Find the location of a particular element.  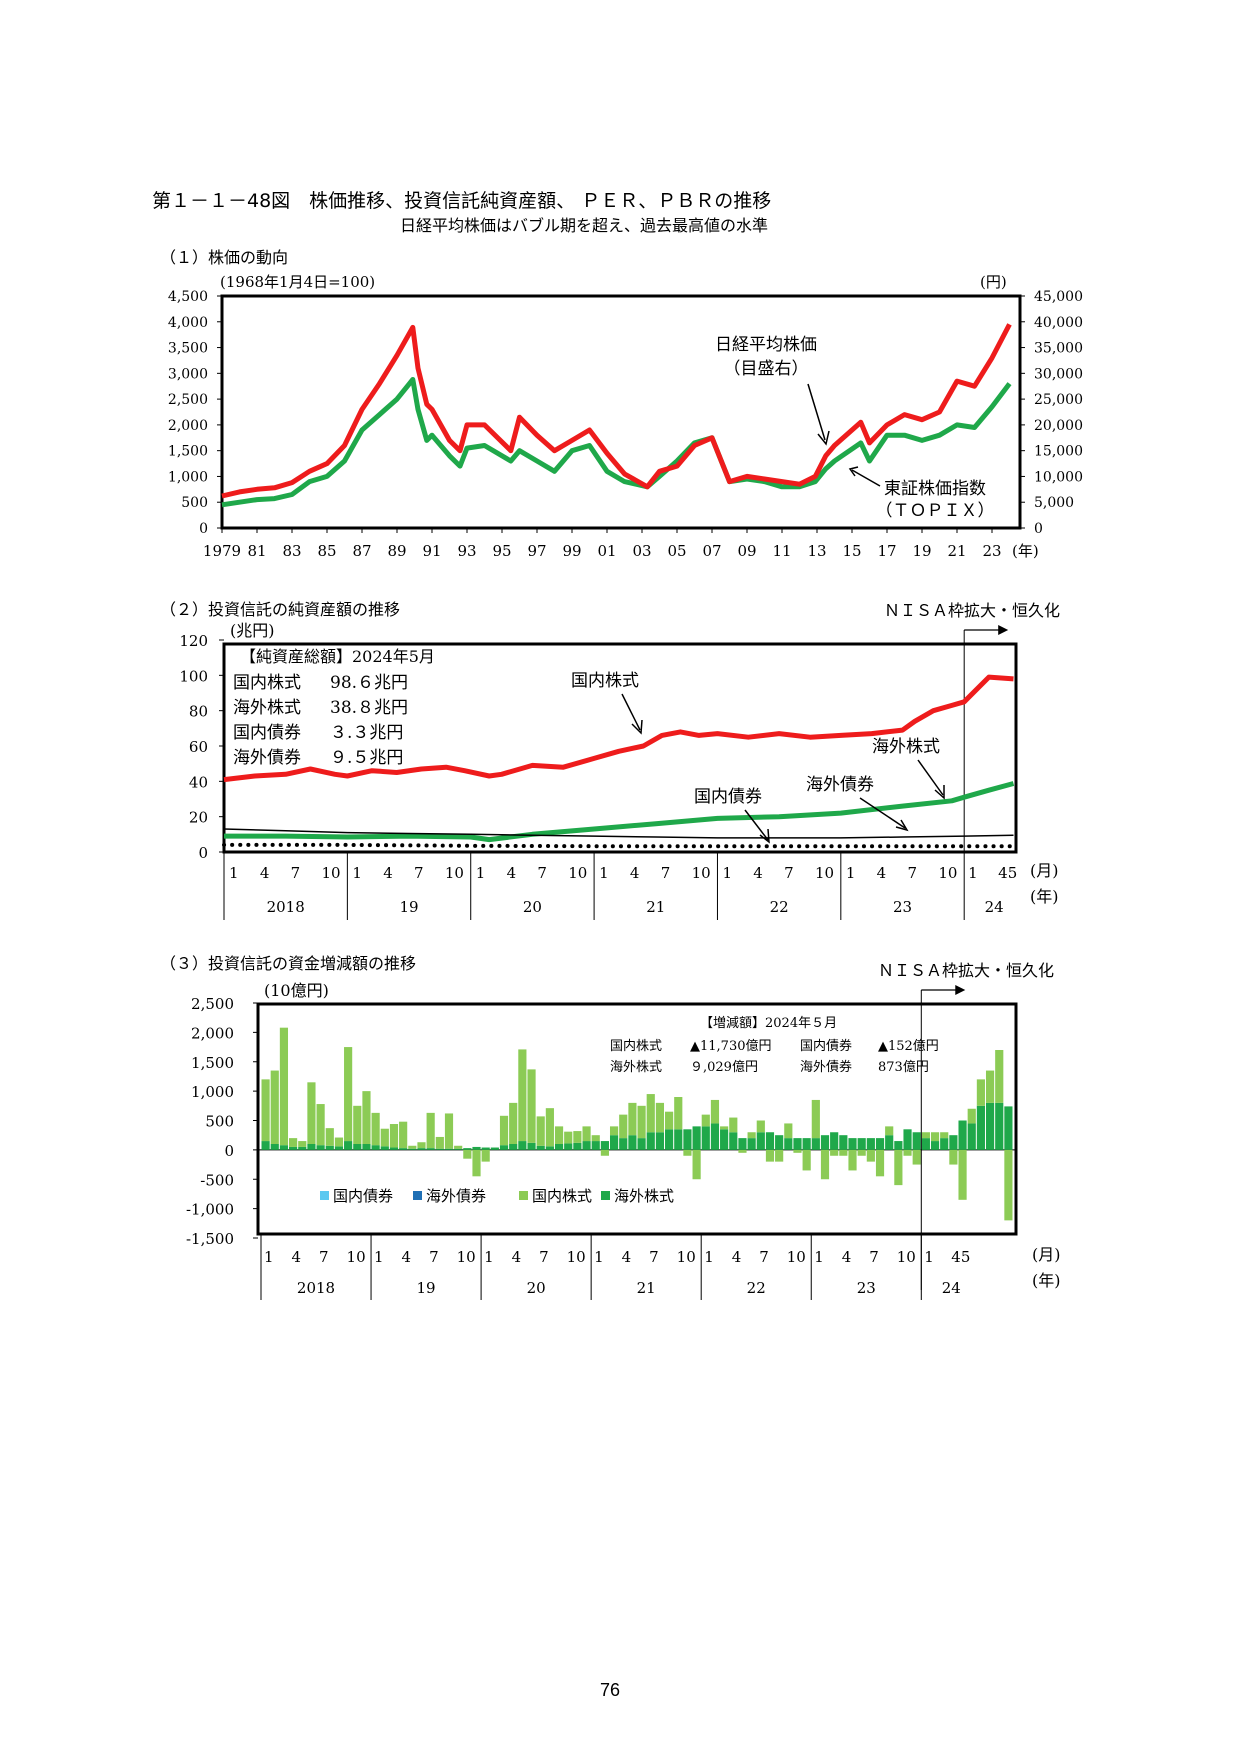

year-label: 23 is located at coordinates (902, 907).